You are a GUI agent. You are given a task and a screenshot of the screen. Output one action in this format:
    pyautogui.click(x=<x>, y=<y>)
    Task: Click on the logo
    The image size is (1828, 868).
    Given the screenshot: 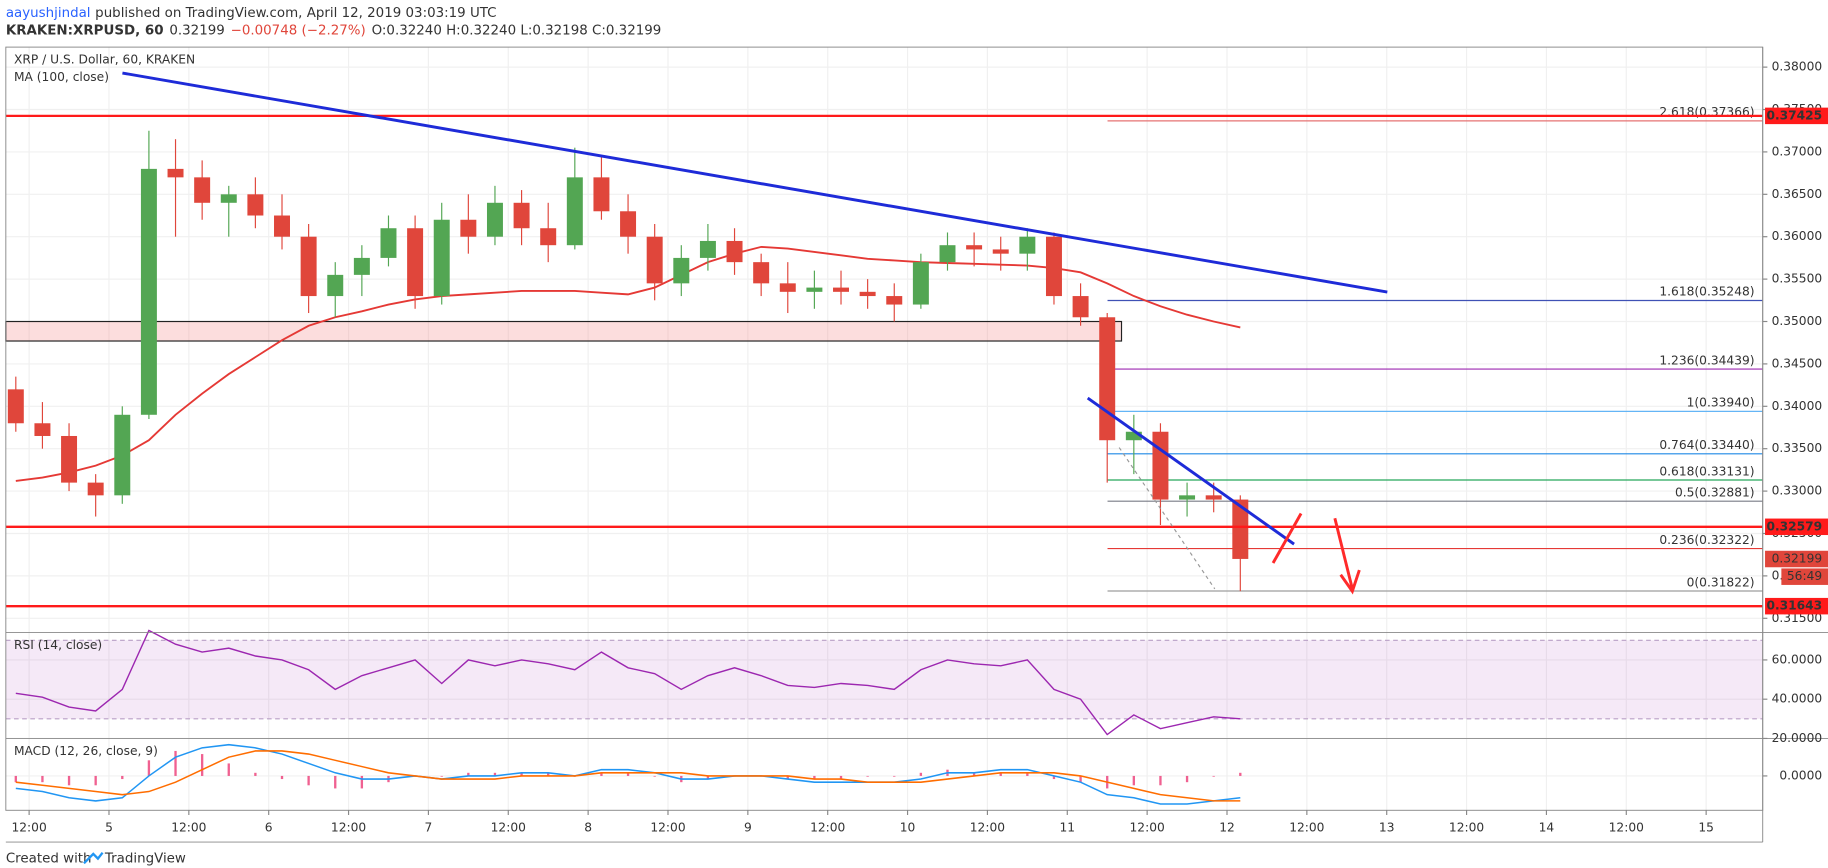 What is the action you would take?
    pyautogui.click(x=93, y=858)
    